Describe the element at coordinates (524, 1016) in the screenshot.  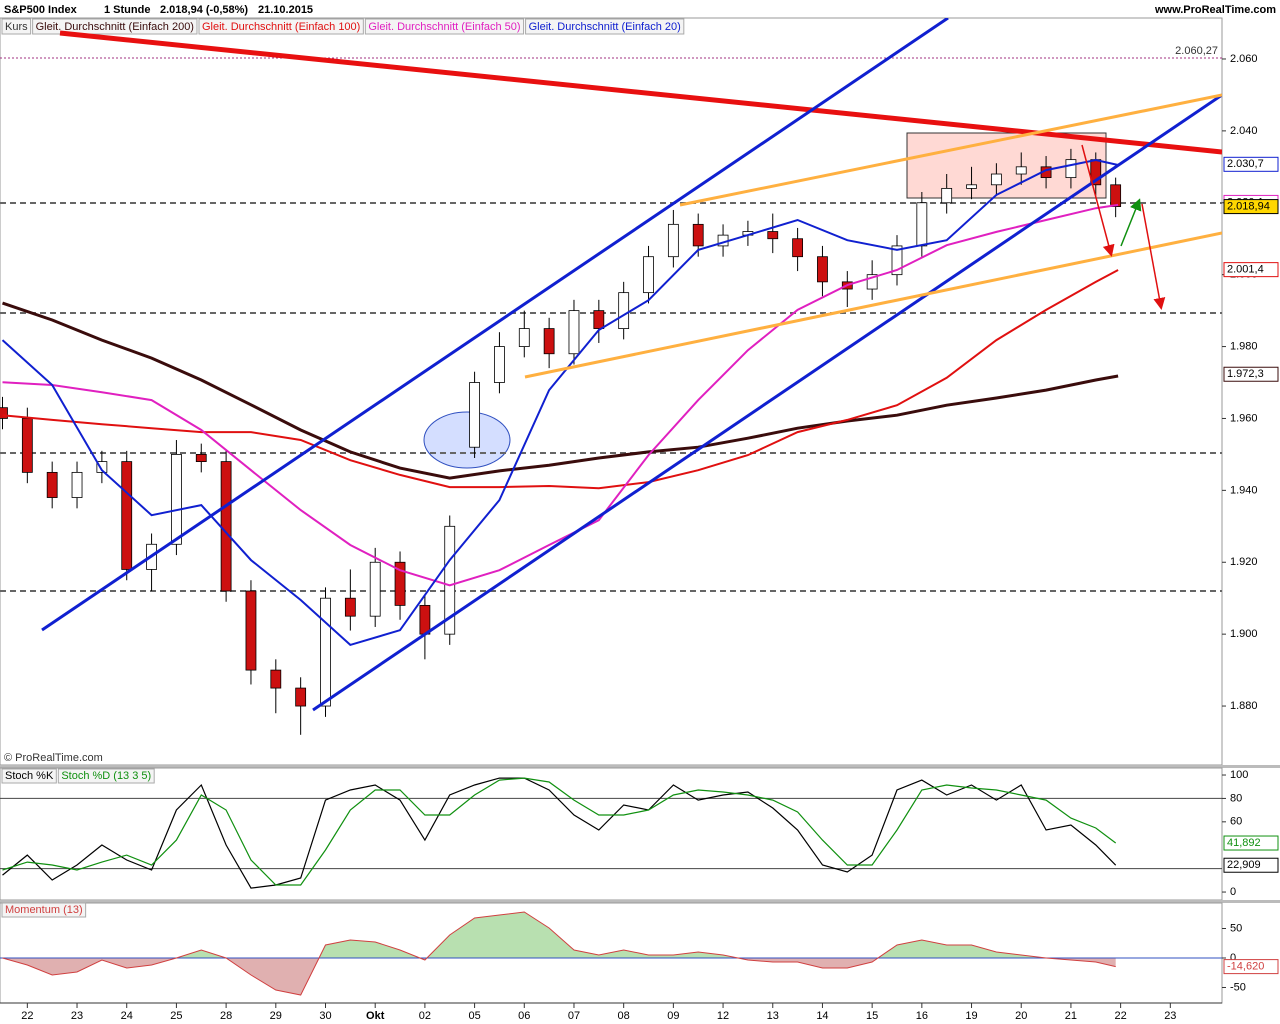
I see `x-tick-label: 06` at that location.